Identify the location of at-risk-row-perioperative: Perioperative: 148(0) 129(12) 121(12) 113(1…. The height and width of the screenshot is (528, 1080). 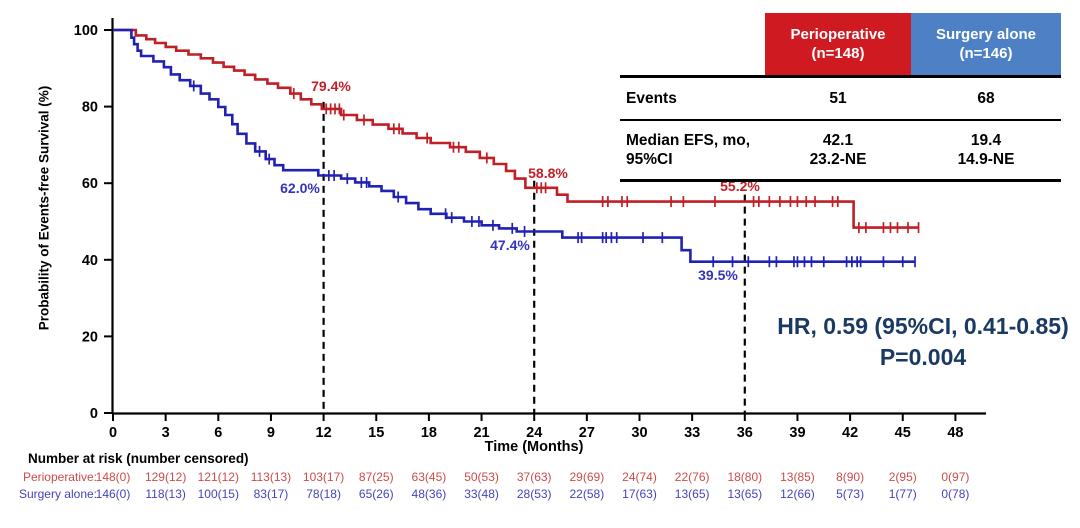
(540, 478).